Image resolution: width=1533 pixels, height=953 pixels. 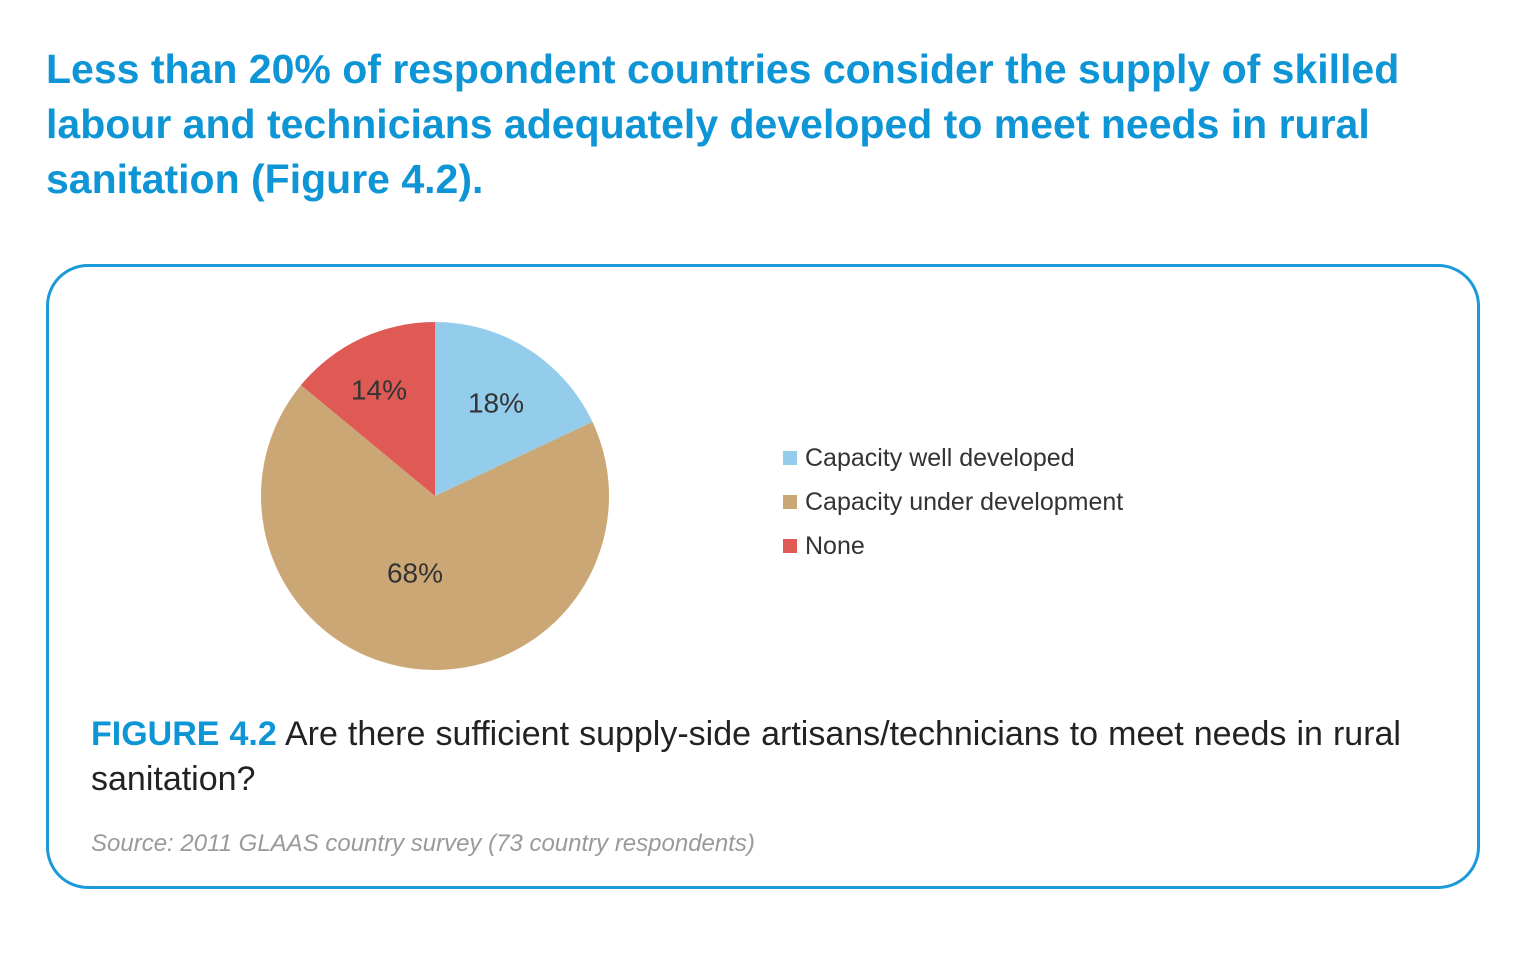 What do you see at coordinates (379, 389) in the screenshot?
I see `pie-data-label: 14%` at bounding box center [379, 389].